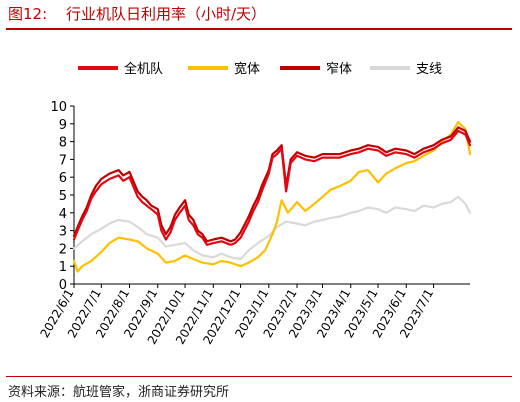 The height and width of the screenshot is (402, 520). I want to click on y-tick-label: 0, so click(63, 285).